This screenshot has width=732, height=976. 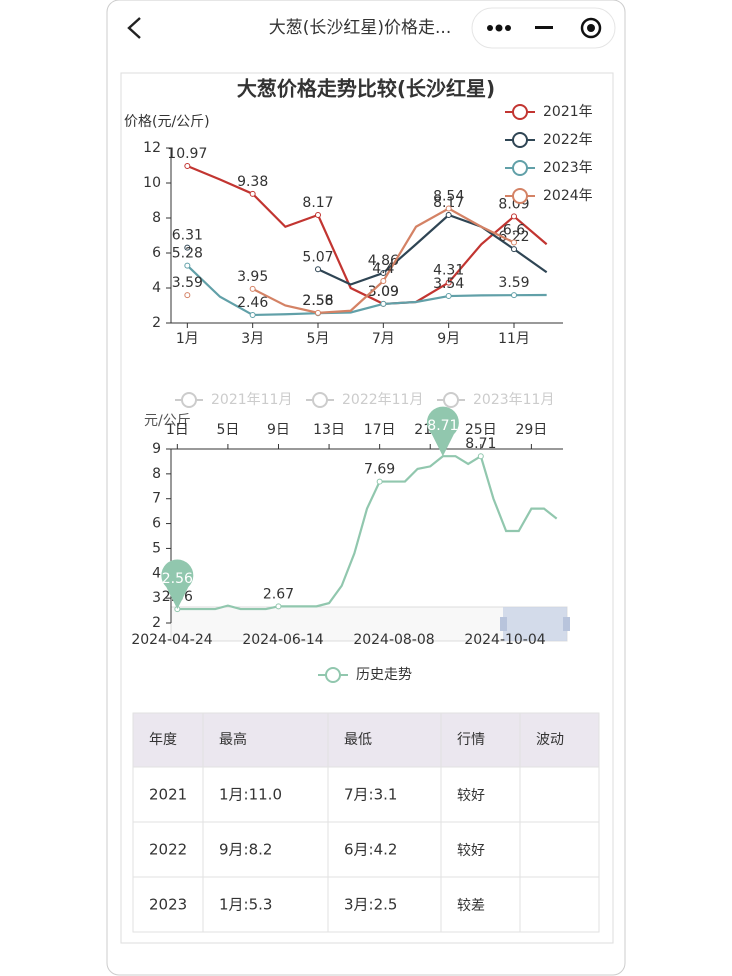 I want to click on table-header: 最高, so click(x=233, y=739).